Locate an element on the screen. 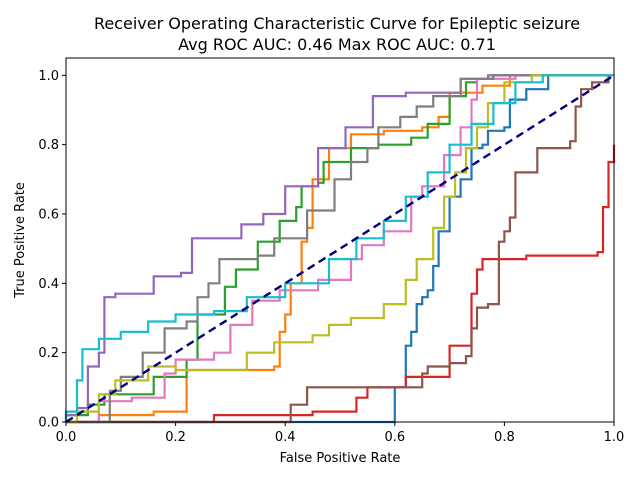  x-axis-label: False Positive Rate is located at coordinates (340, 458).